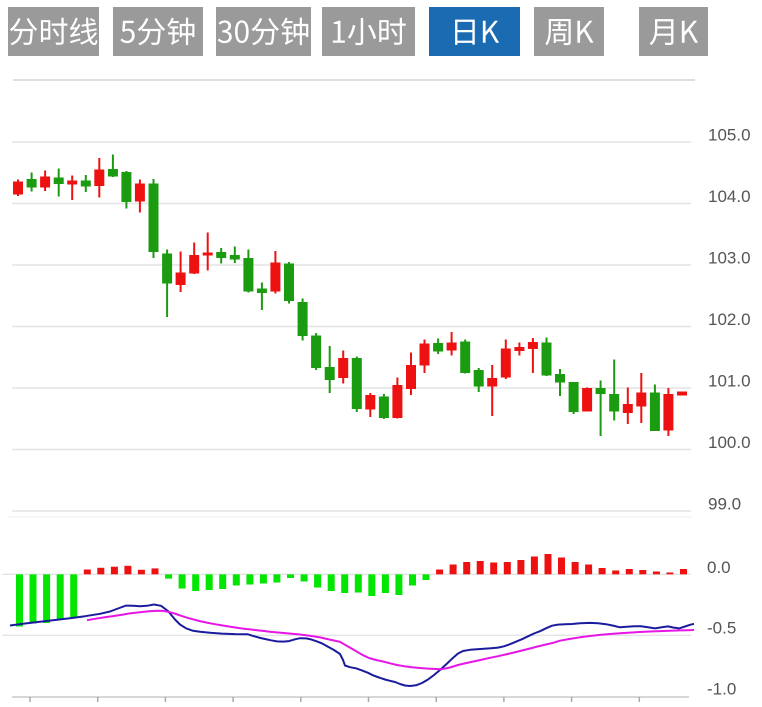 The width and height of the screenshot is (762, 707). I want to click on svg-text: 0.0, so click(719, 567).